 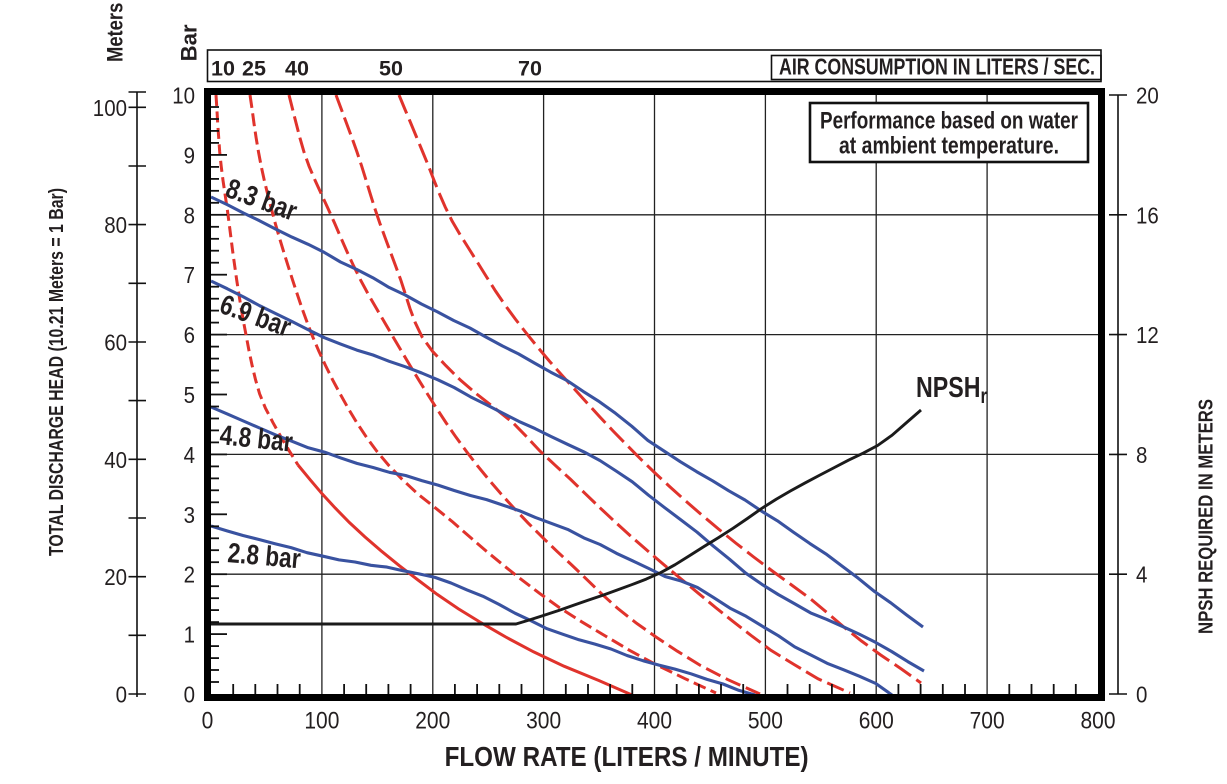 I want to click on svg-text: 200, so click(x=432, y=721).